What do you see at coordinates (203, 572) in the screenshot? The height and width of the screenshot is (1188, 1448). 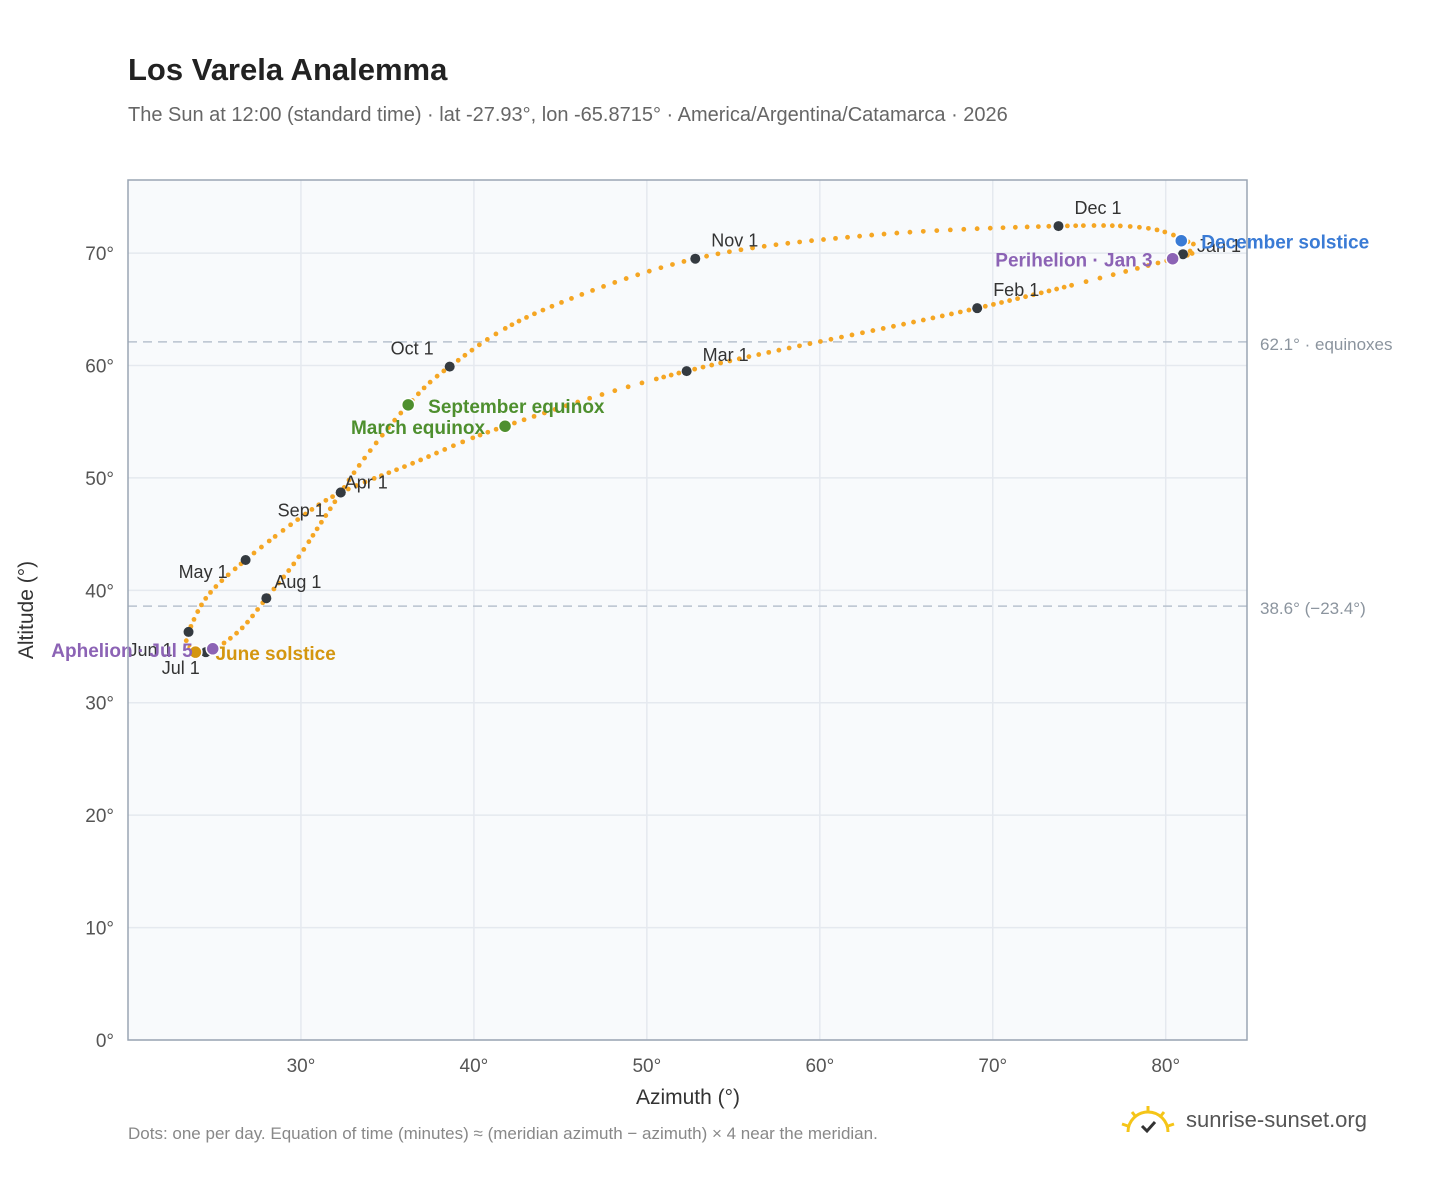 I see `month-marker-label: May 1` at bounding box center [203, 572].